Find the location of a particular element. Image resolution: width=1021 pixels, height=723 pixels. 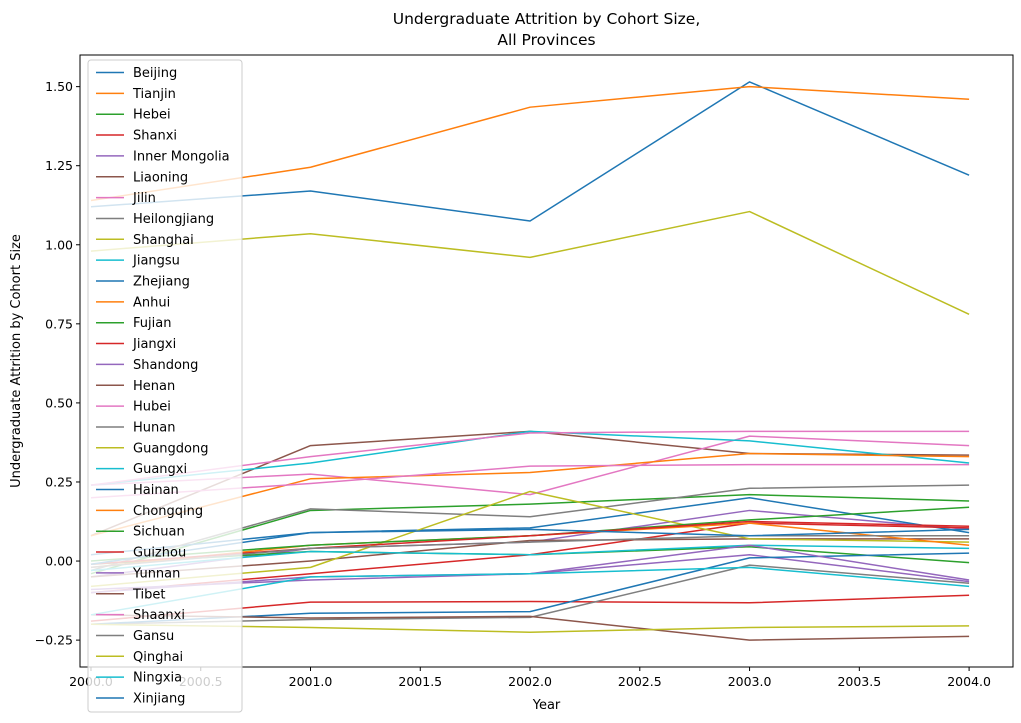

legend-label-fujian: Fujian is located at coordinates (152, 323).